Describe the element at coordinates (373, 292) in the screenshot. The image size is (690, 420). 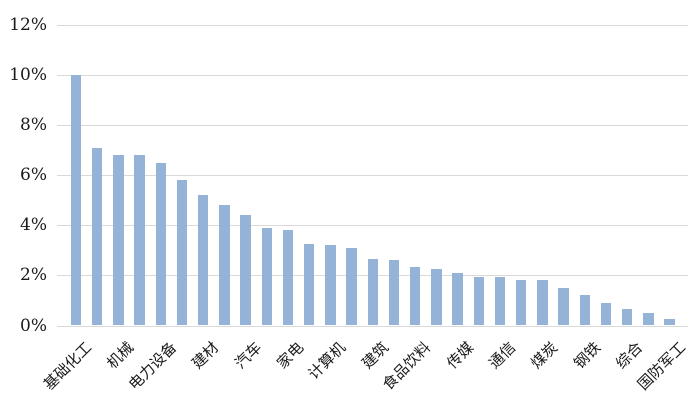
I see `bar-建筑` at that location.